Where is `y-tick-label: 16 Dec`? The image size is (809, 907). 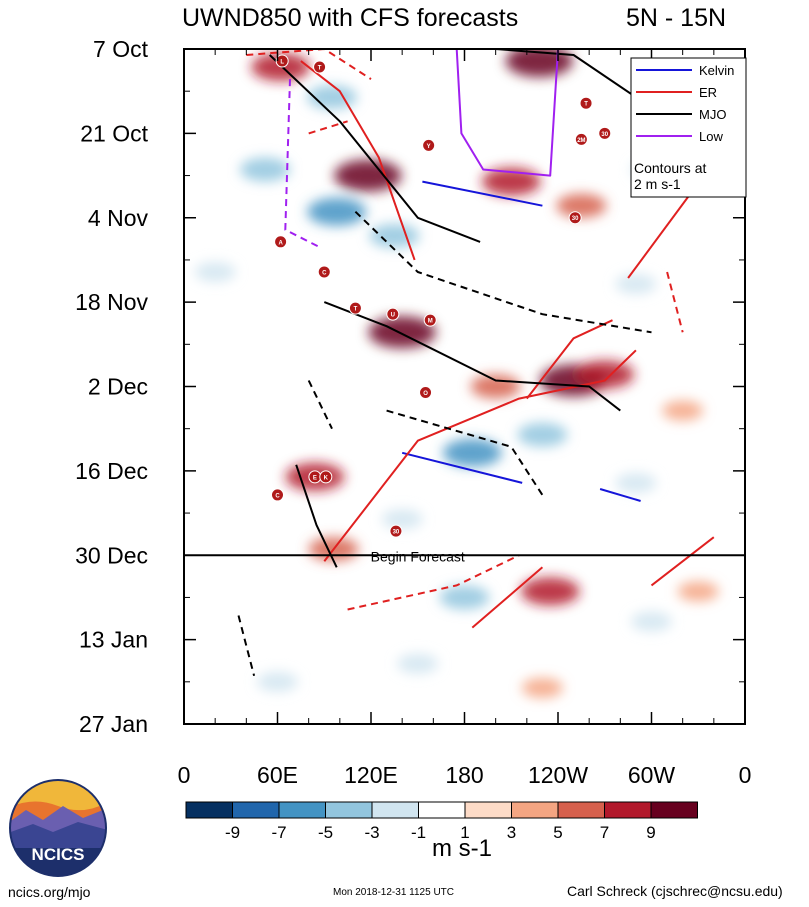 y-tick-label: 16 Dec is located at coordinates (111, 471).